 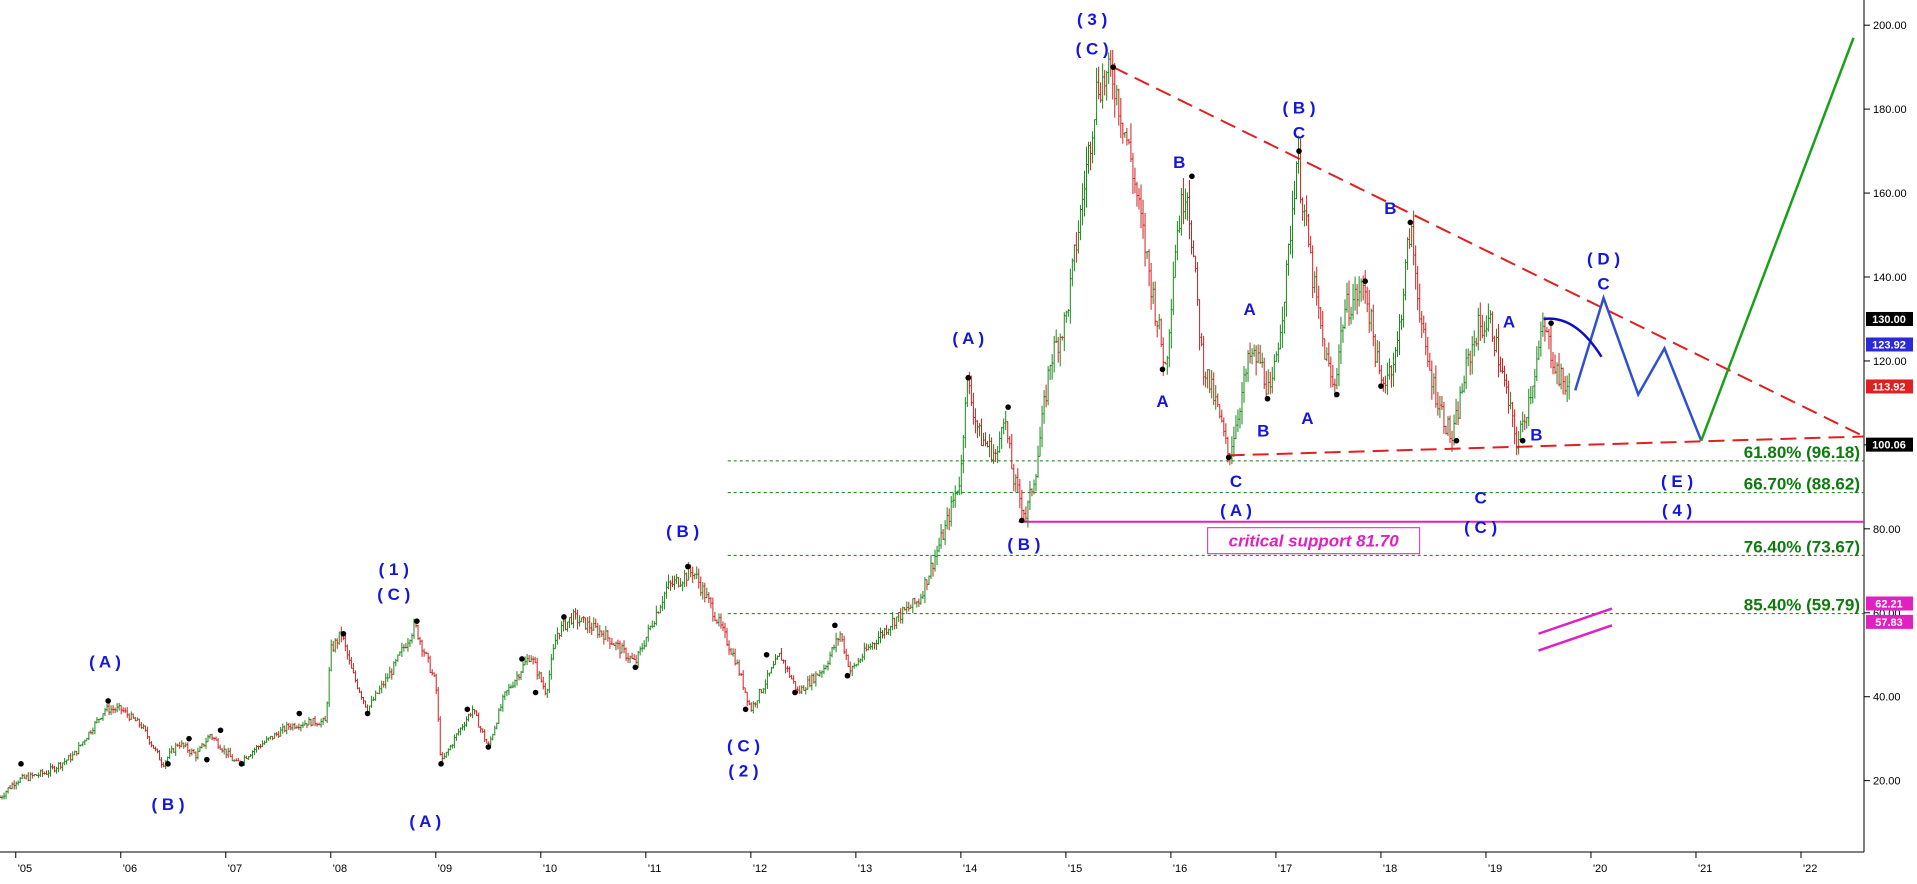 I want to click on price-tag-label: 100.06, so click(x=1889, y=446).